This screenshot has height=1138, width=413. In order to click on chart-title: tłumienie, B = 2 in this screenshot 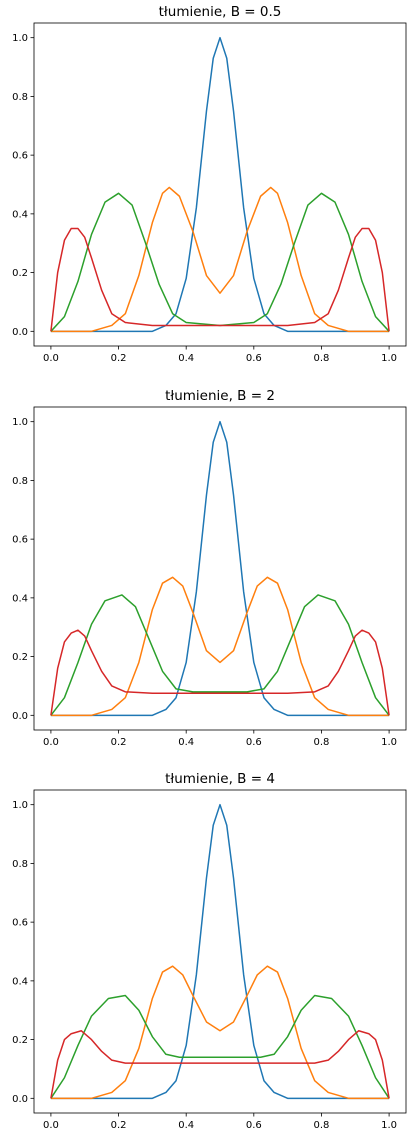, I will do `click(220, 396)`.